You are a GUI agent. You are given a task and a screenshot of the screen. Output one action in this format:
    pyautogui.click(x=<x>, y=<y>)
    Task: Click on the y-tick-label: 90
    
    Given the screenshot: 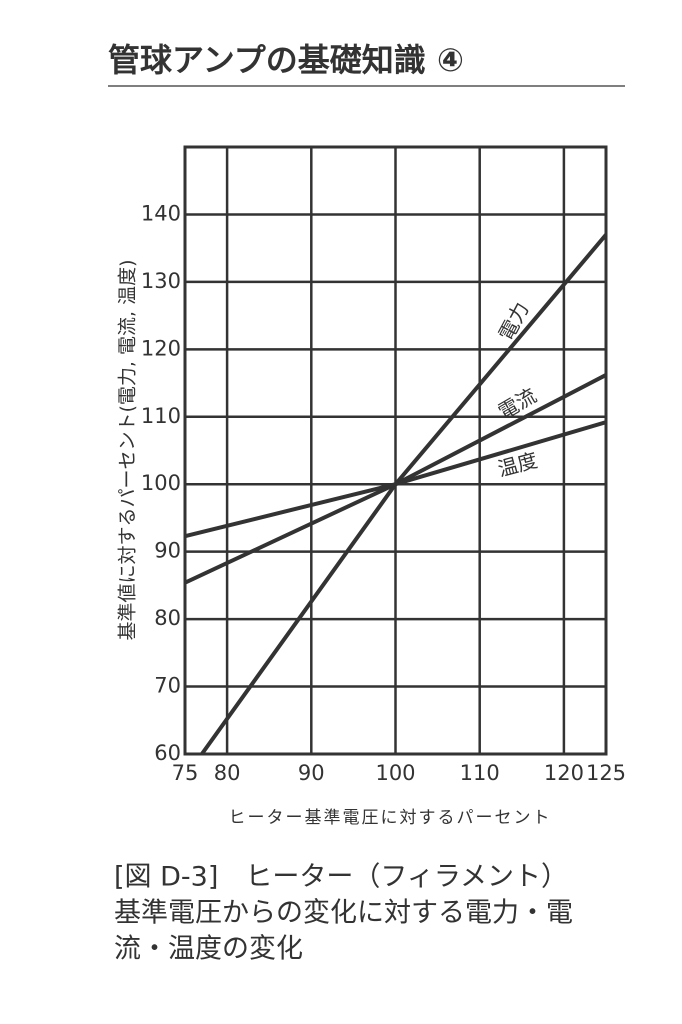 What is the action you would take?
    pyautogui.click(x=167, y=551)
    